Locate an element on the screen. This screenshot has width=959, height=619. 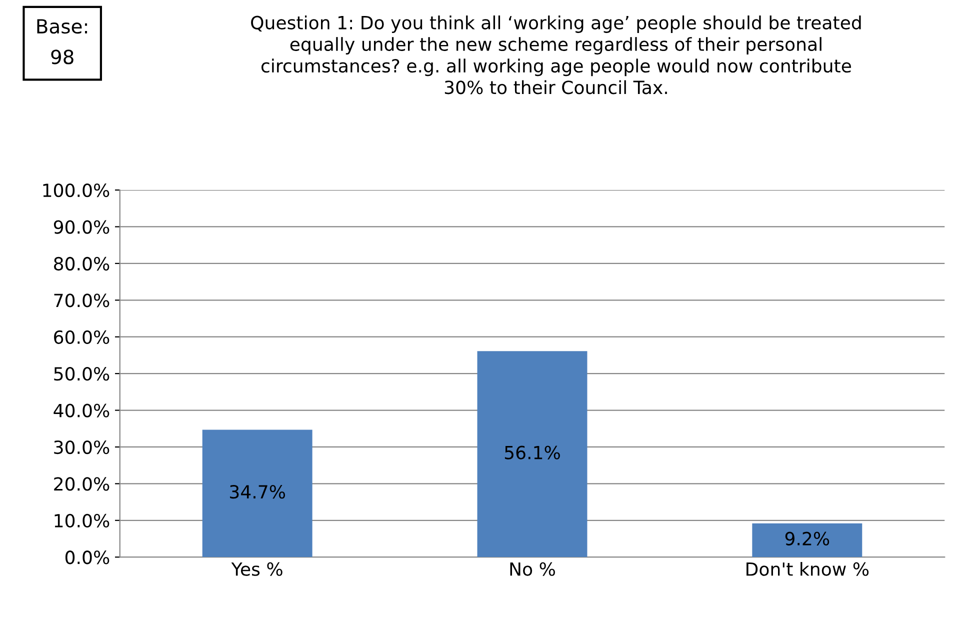
text: Base: 98 is located at coordinates (62, 41).